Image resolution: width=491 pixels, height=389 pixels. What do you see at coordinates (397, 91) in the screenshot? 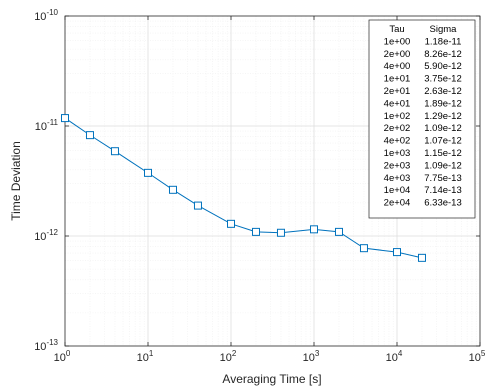
I see `legend-tau-value: 2e+01` at bounding box center [397, 91].